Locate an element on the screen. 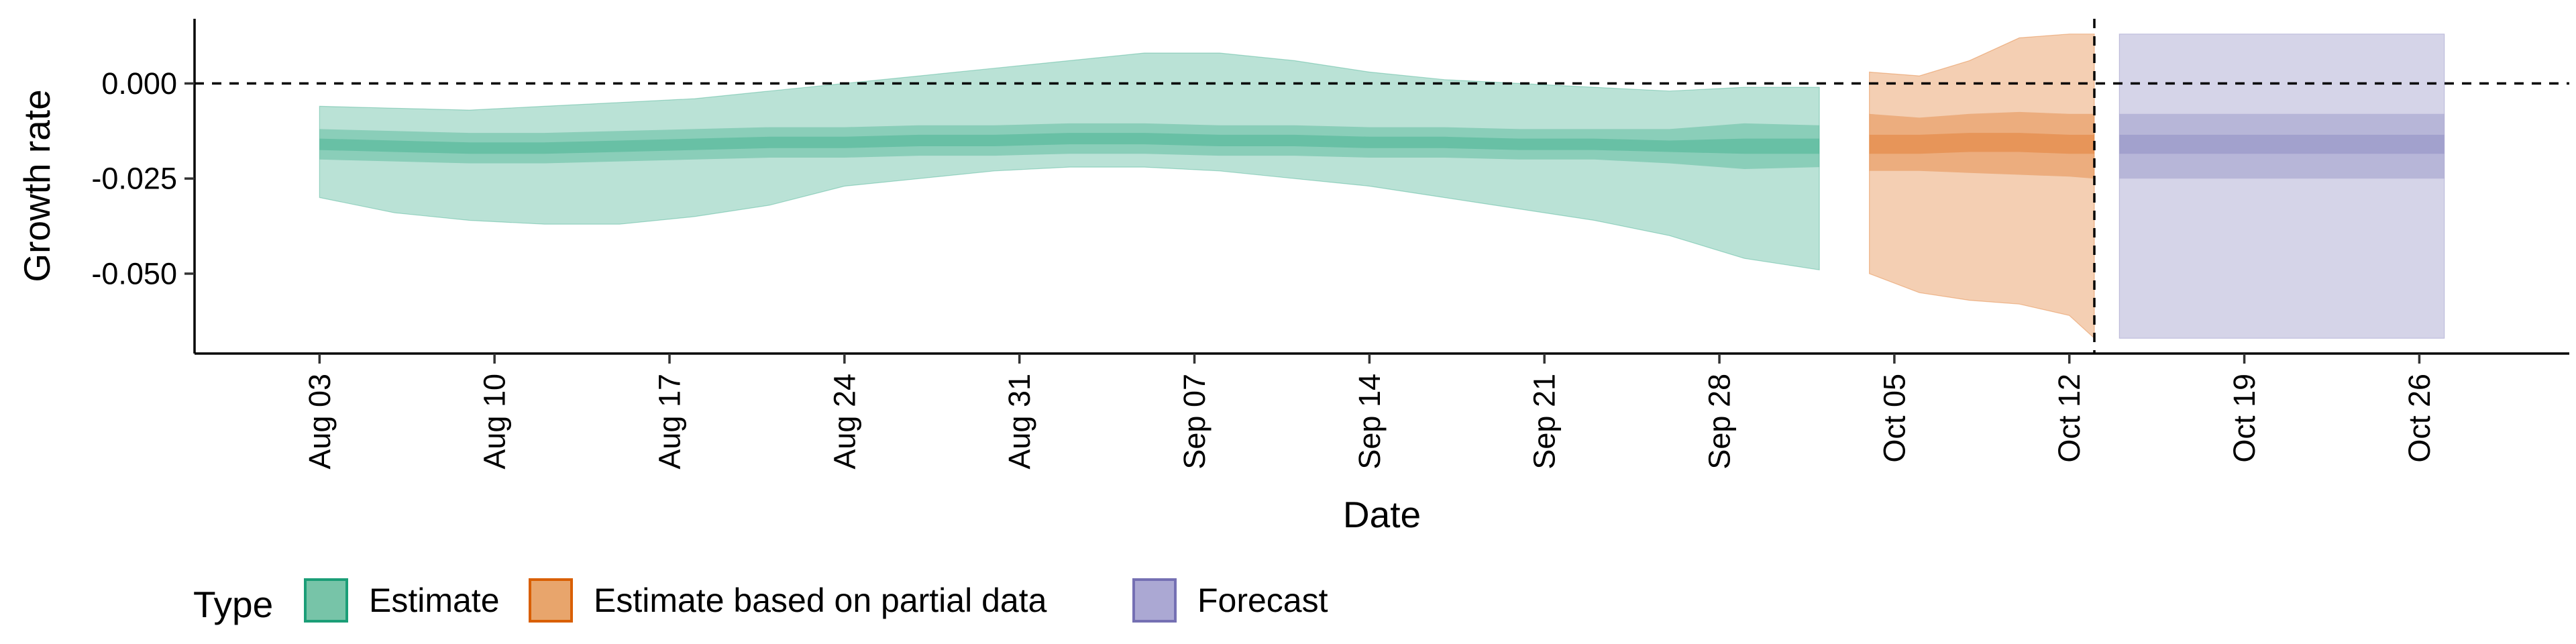  series-estimate-based-on-partial-data is located at coordinates (1982, 186).